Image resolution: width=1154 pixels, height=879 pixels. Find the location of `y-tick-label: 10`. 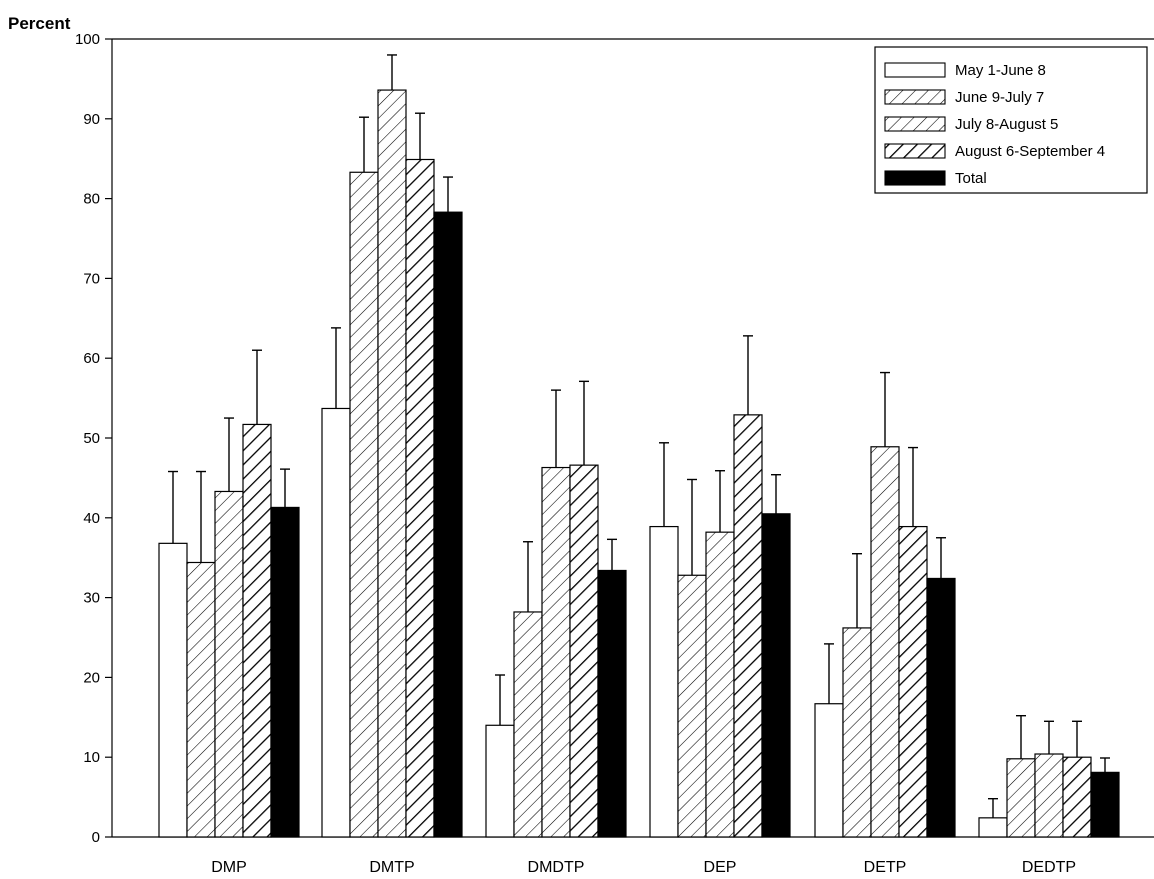

y-tick-label: 10 is located at coordinates (91, 757).